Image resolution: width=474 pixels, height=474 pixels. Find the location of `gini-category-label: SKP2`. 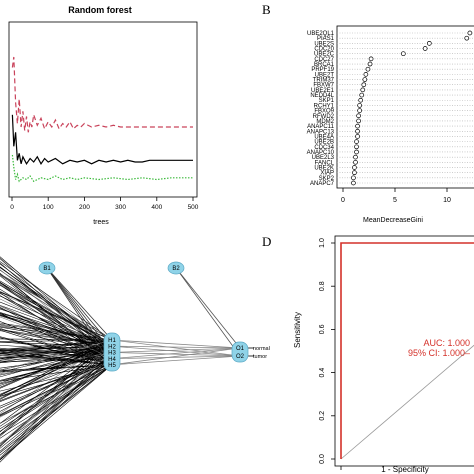

gini-category-label: SKP2 is located at coordinates (327, 179).